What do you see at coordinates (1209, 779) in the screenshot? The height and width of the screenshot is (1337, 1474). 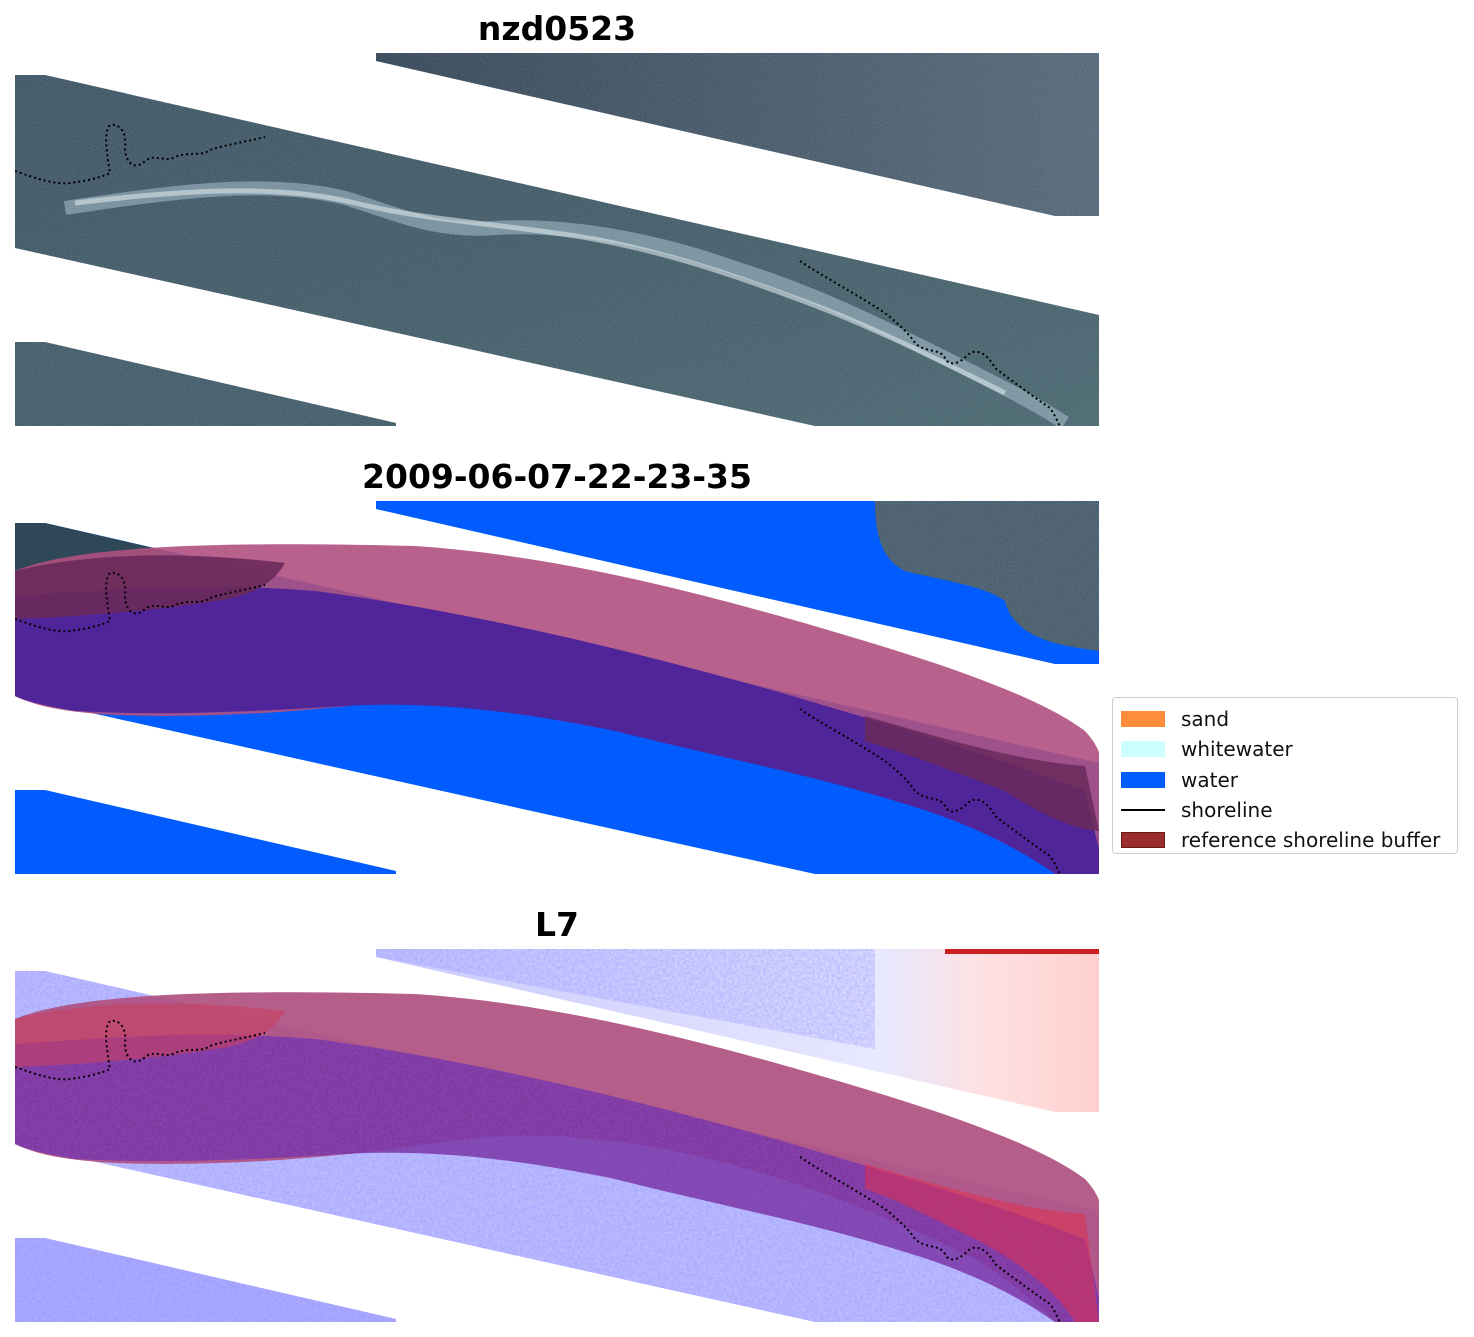 I see `legend-label-water: water` at bounding box center [1209, 779].